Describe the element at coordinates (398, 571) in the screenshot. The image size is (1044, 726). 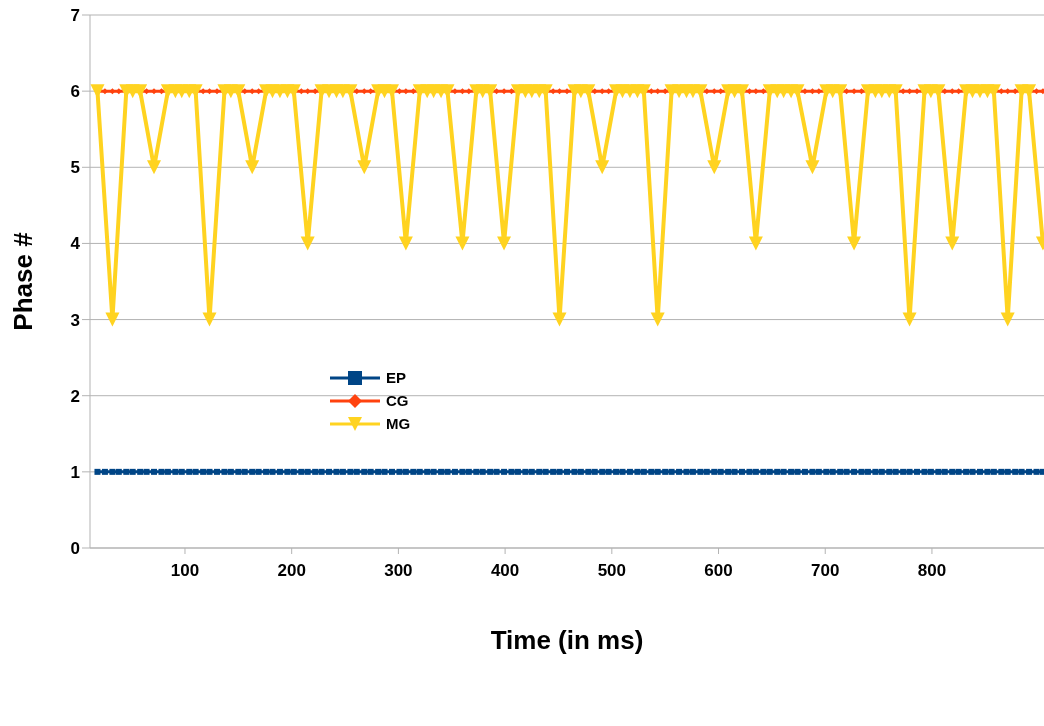
I see `x-tick-label: 300` at that location.